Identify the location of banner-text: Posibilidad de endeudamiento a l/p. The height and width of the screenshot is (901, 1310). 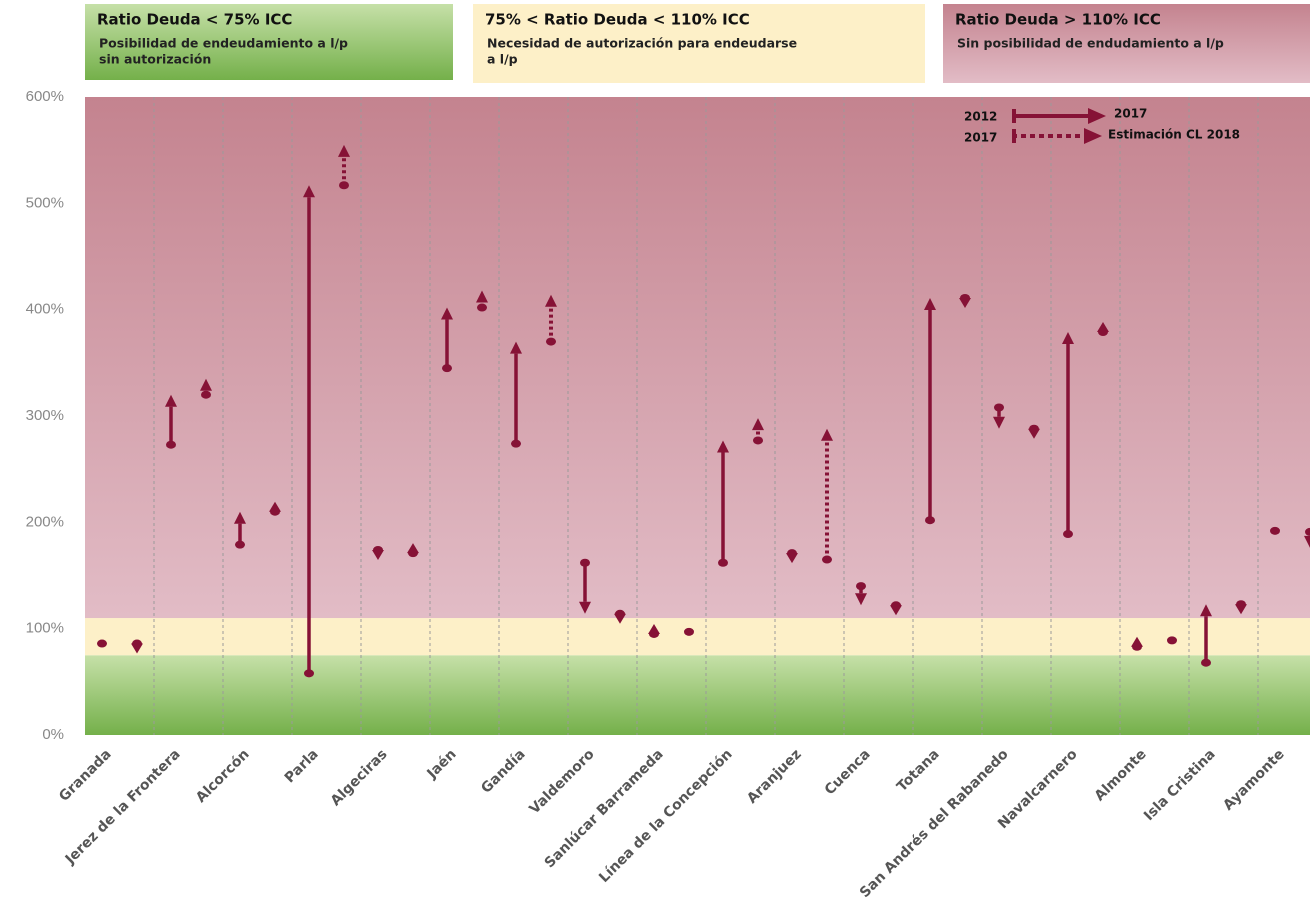
(223, 43).